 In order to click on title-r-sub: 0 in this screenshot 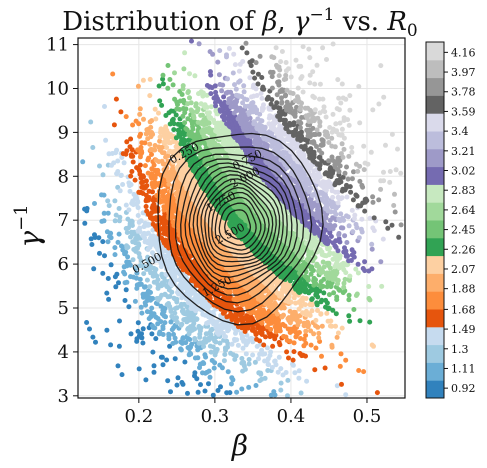, I will do `click(412, 31)`.